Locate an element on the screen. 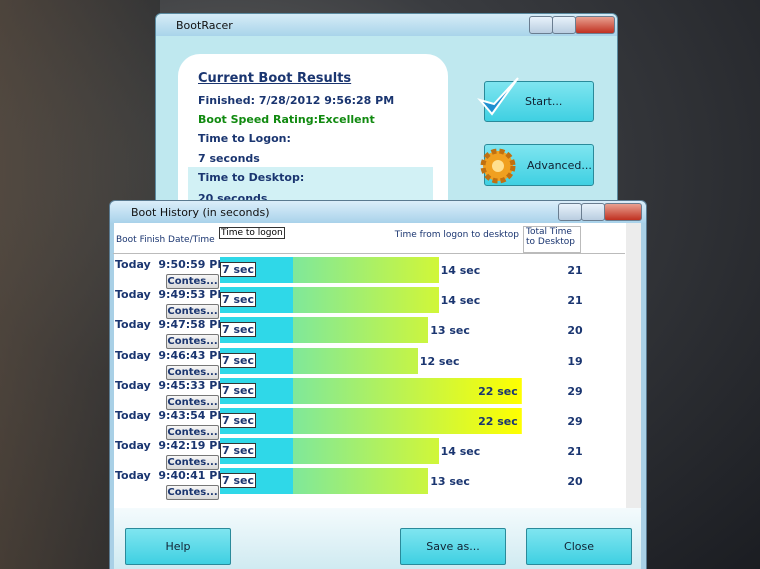 The image size is (760, 569). window-title: Boot History (in seconds) is located at coordinates (200, 212).